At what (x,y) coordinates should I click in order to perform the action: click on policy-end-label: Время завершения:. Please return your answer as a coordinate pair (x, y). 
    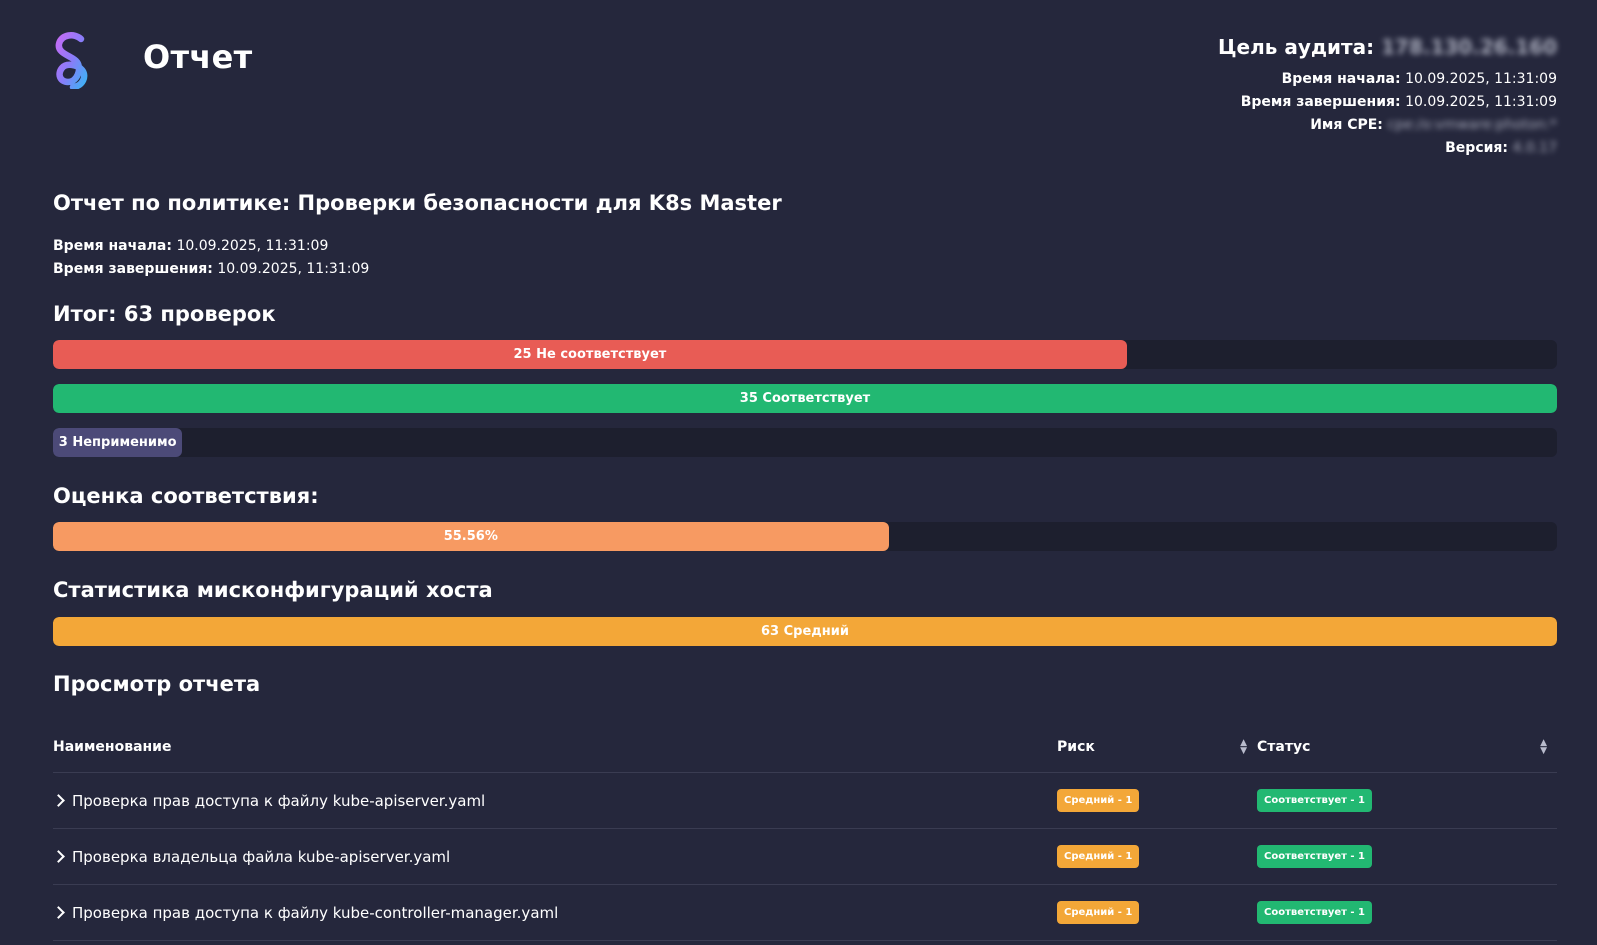
    Looking at the image, I should click on (133, 269).